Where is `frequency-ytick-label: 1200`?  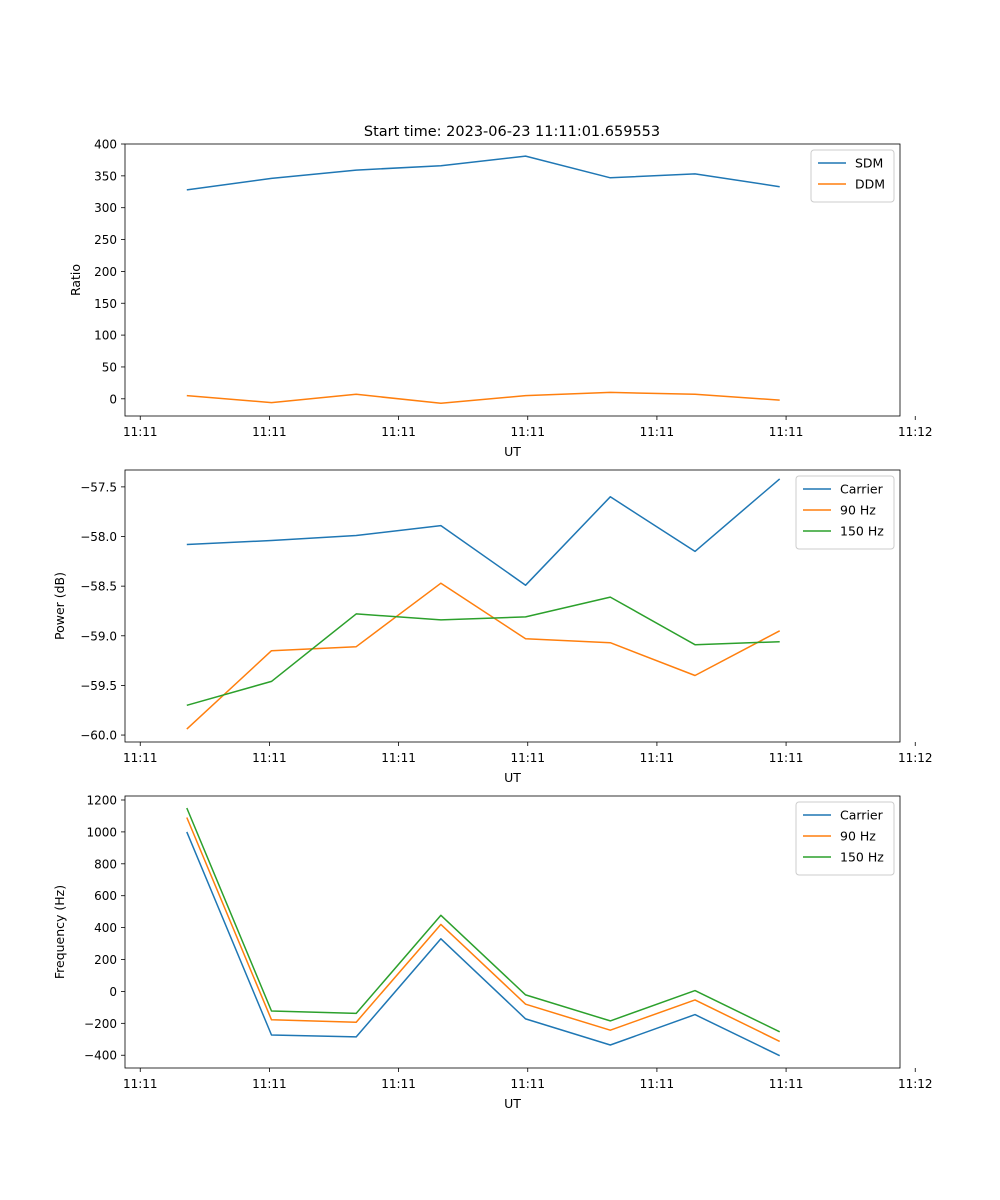 frequency-ytick-label: 1200 is located at coordinates (101, 800).